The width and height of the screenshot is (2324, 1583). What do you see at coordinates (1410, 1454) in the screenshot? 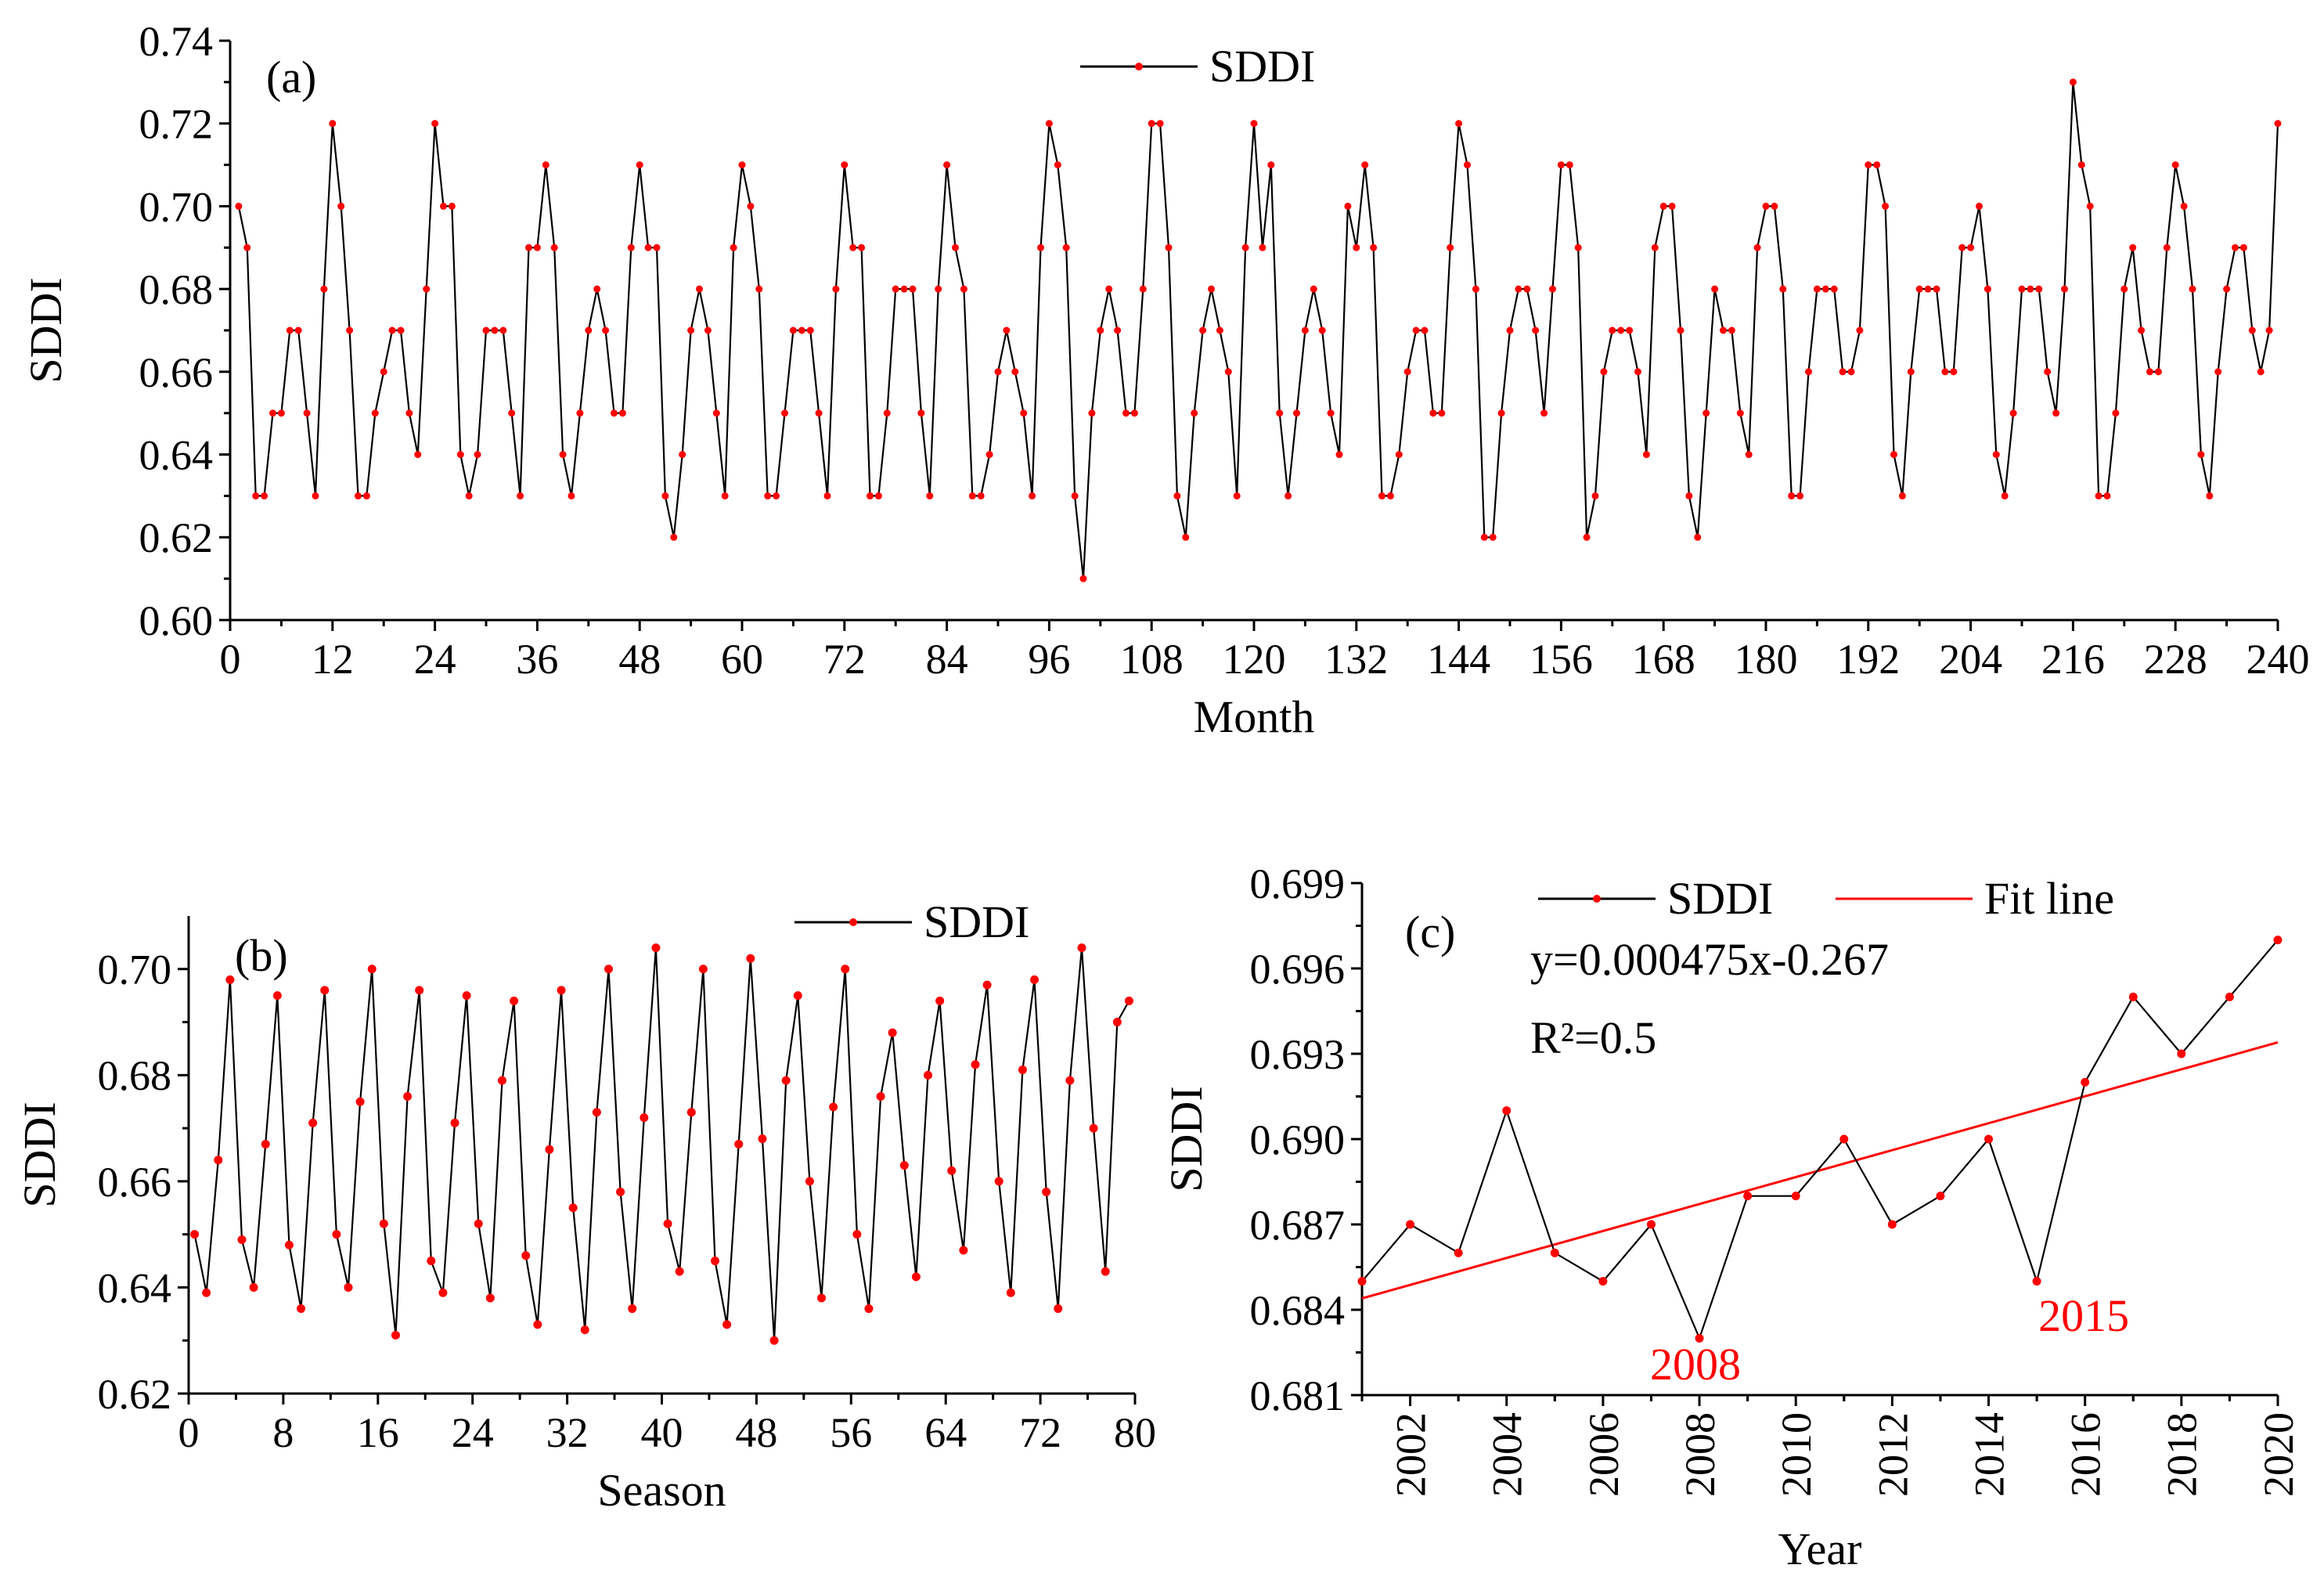
I see `x-tick-label: 2002` at bounding box center [1410, 1454].